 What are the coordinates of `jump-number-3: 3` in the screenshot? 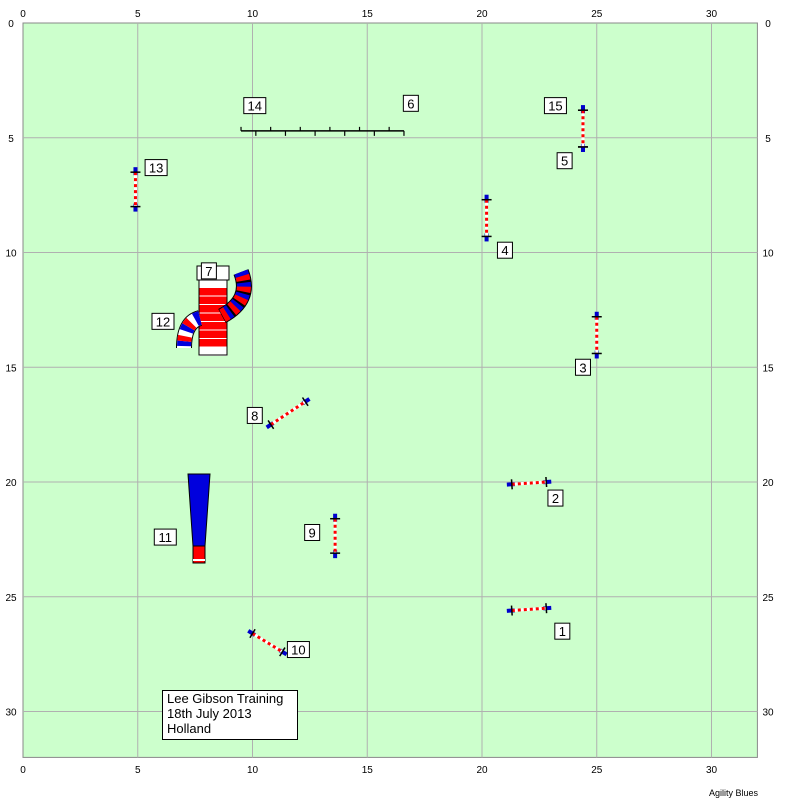 It's located at (582, 367).